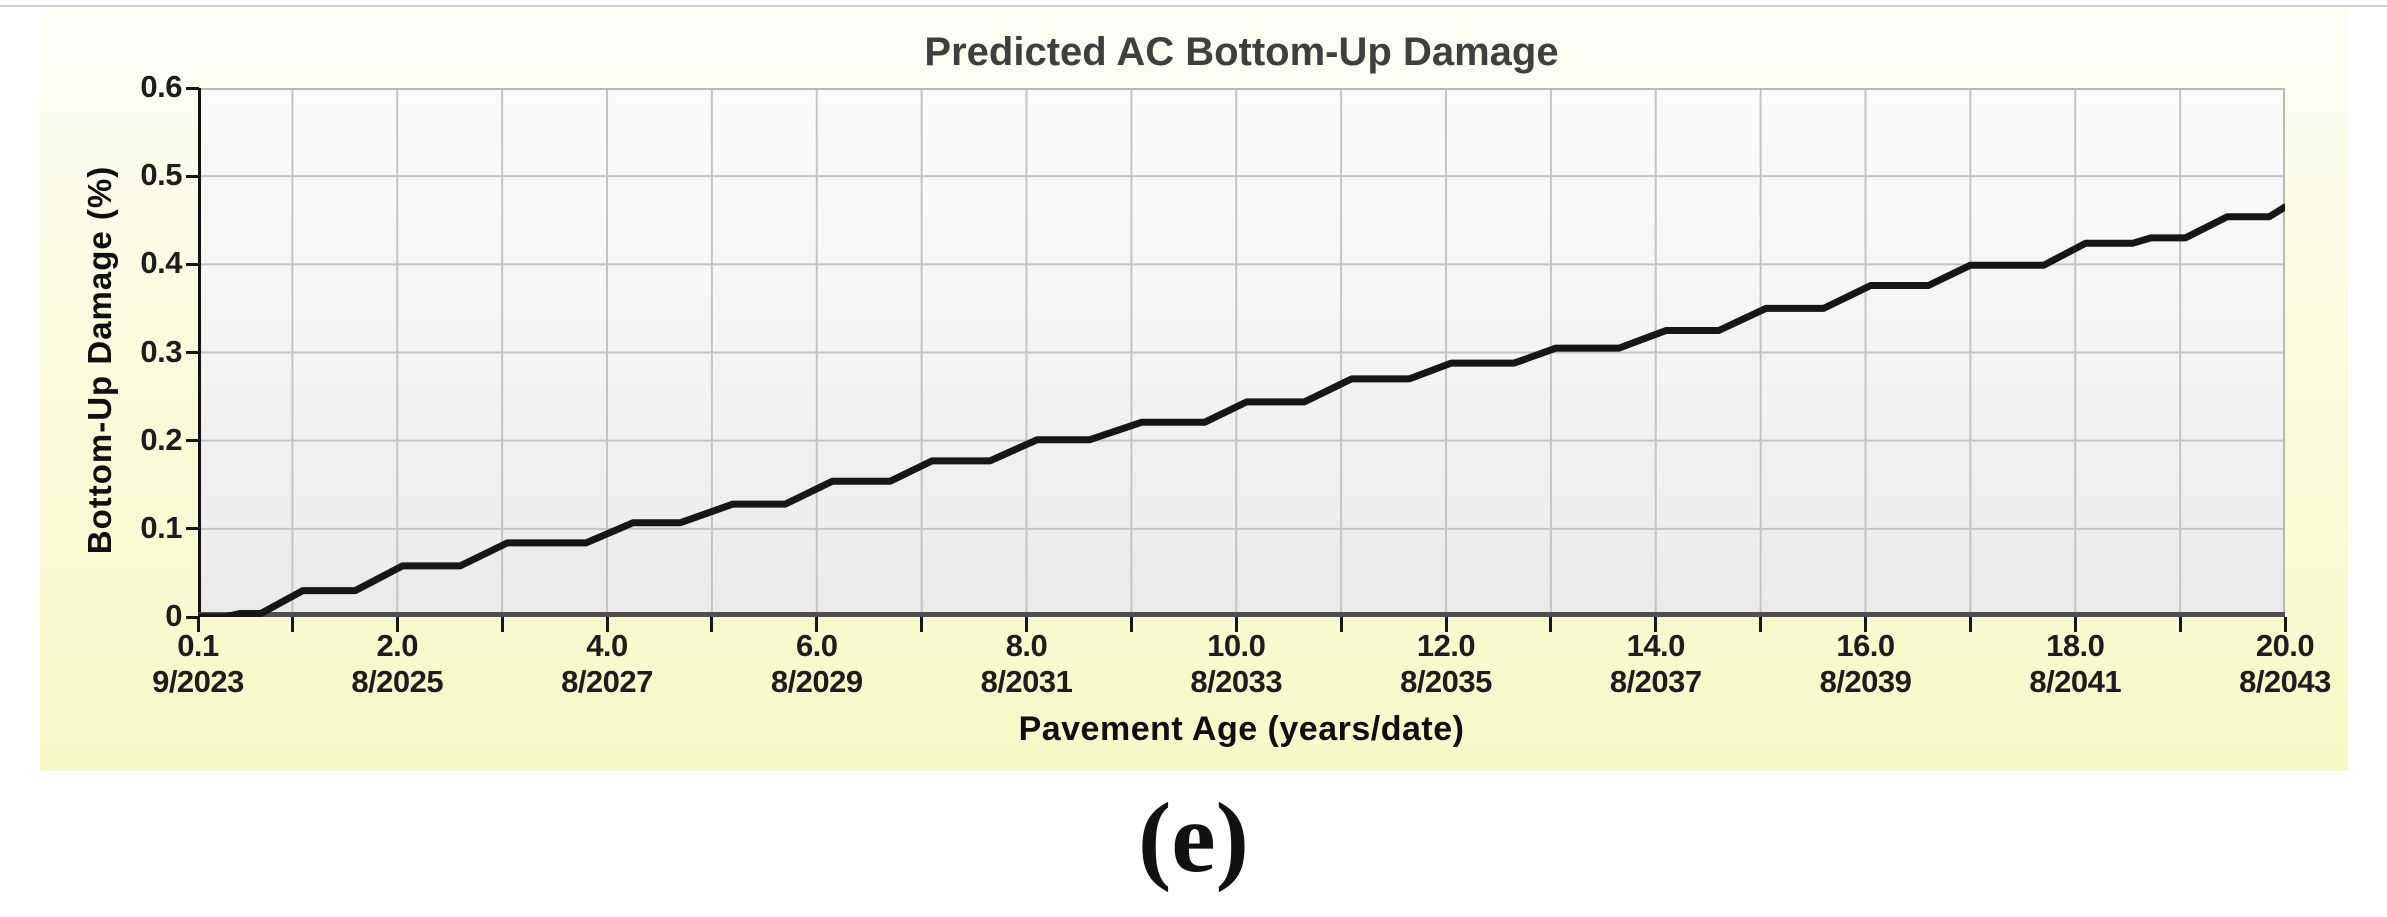 The image size is (2387, 917). Describe the element at coordinates (1446, 681) in the screenshot. I see `x-tick-date-label: 8/2035` at that location.